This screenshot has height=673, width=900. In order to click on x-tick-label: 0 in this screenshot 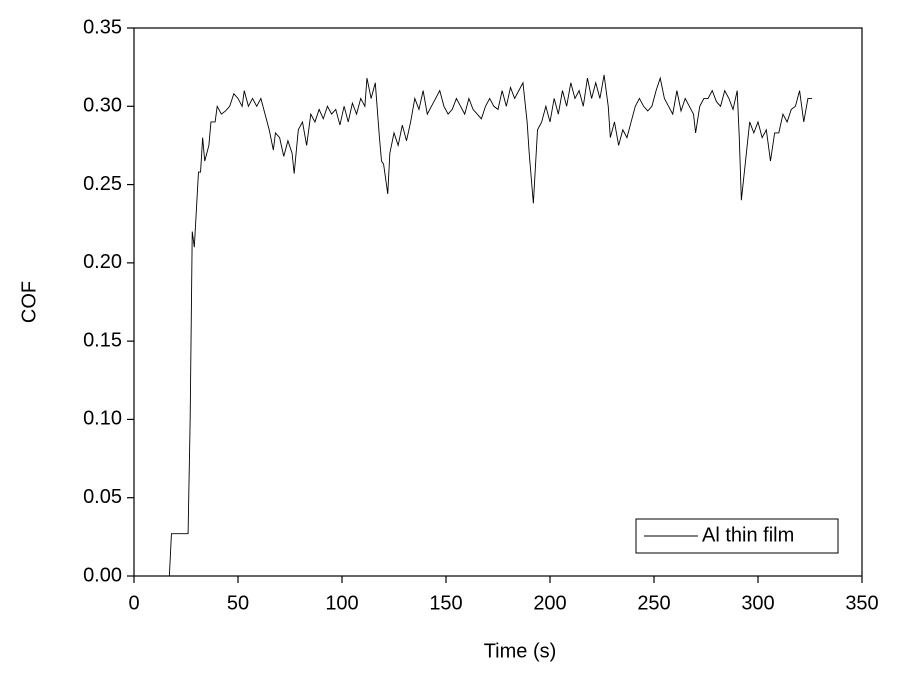, I will do `click(133, 603)`.